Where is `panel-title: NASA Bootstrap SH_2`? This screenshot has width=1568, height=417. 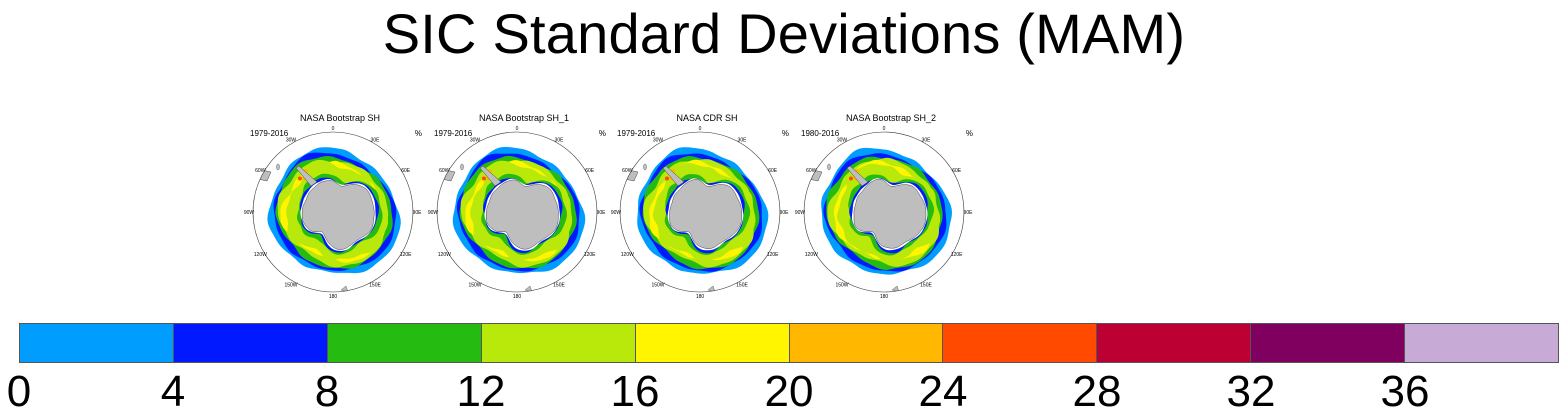
panel-title: NASA Bootstrap SH_2 is located at coordinates (891, 118).